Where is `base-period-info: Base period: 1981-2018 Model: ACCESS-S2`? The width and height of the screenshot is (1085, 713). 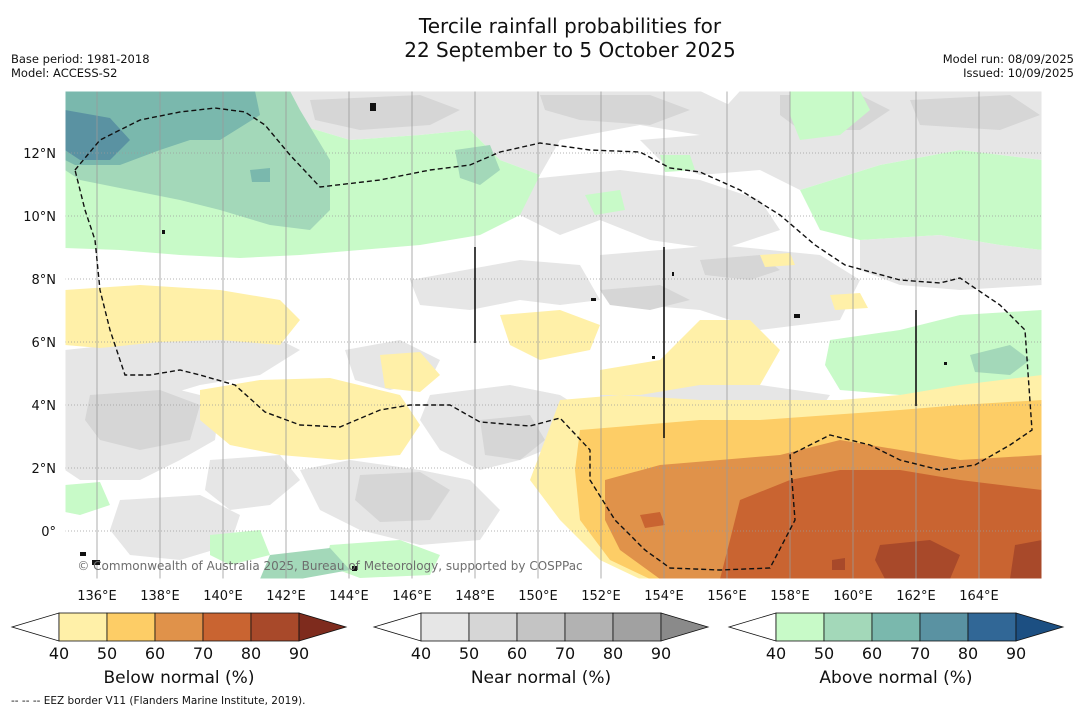 base-period-info: Base period: 1981-2018 Model: ACCESS-S2 is located at coordinates (80, 66).